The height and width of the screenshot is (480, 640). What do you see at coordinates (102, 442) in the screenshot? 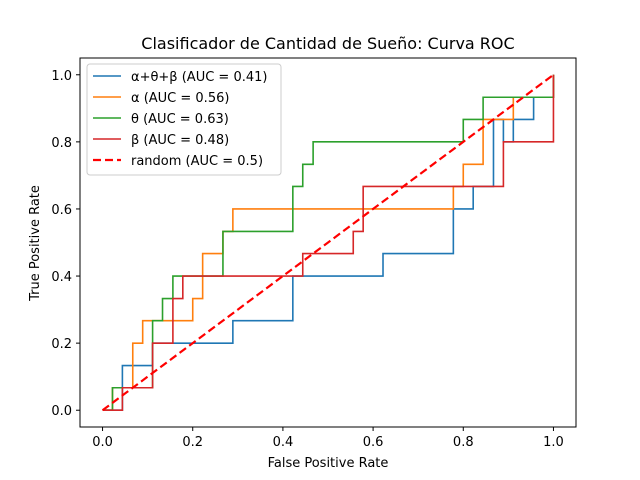
I see `x-tick-label: 0.0` at bounding box center [102, 442].